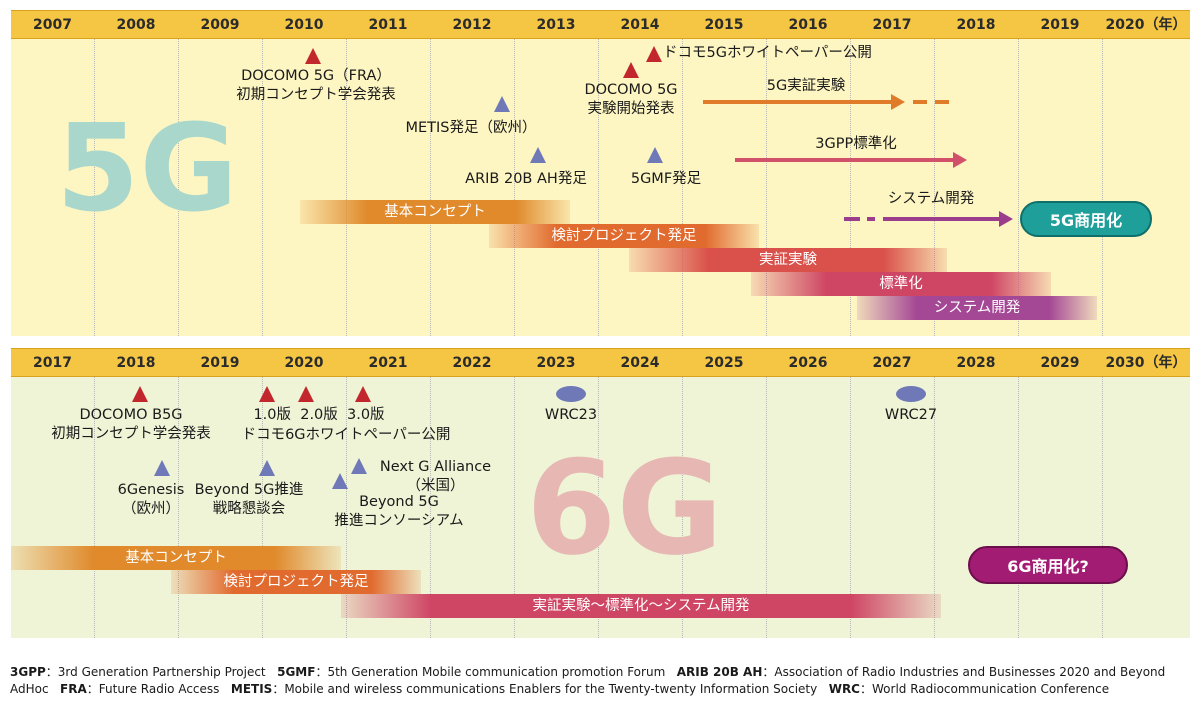  What do you see at coordinates (808, 363) in the screenshot?
I see `year-2026: 2026` at bounding box center [808, 363].